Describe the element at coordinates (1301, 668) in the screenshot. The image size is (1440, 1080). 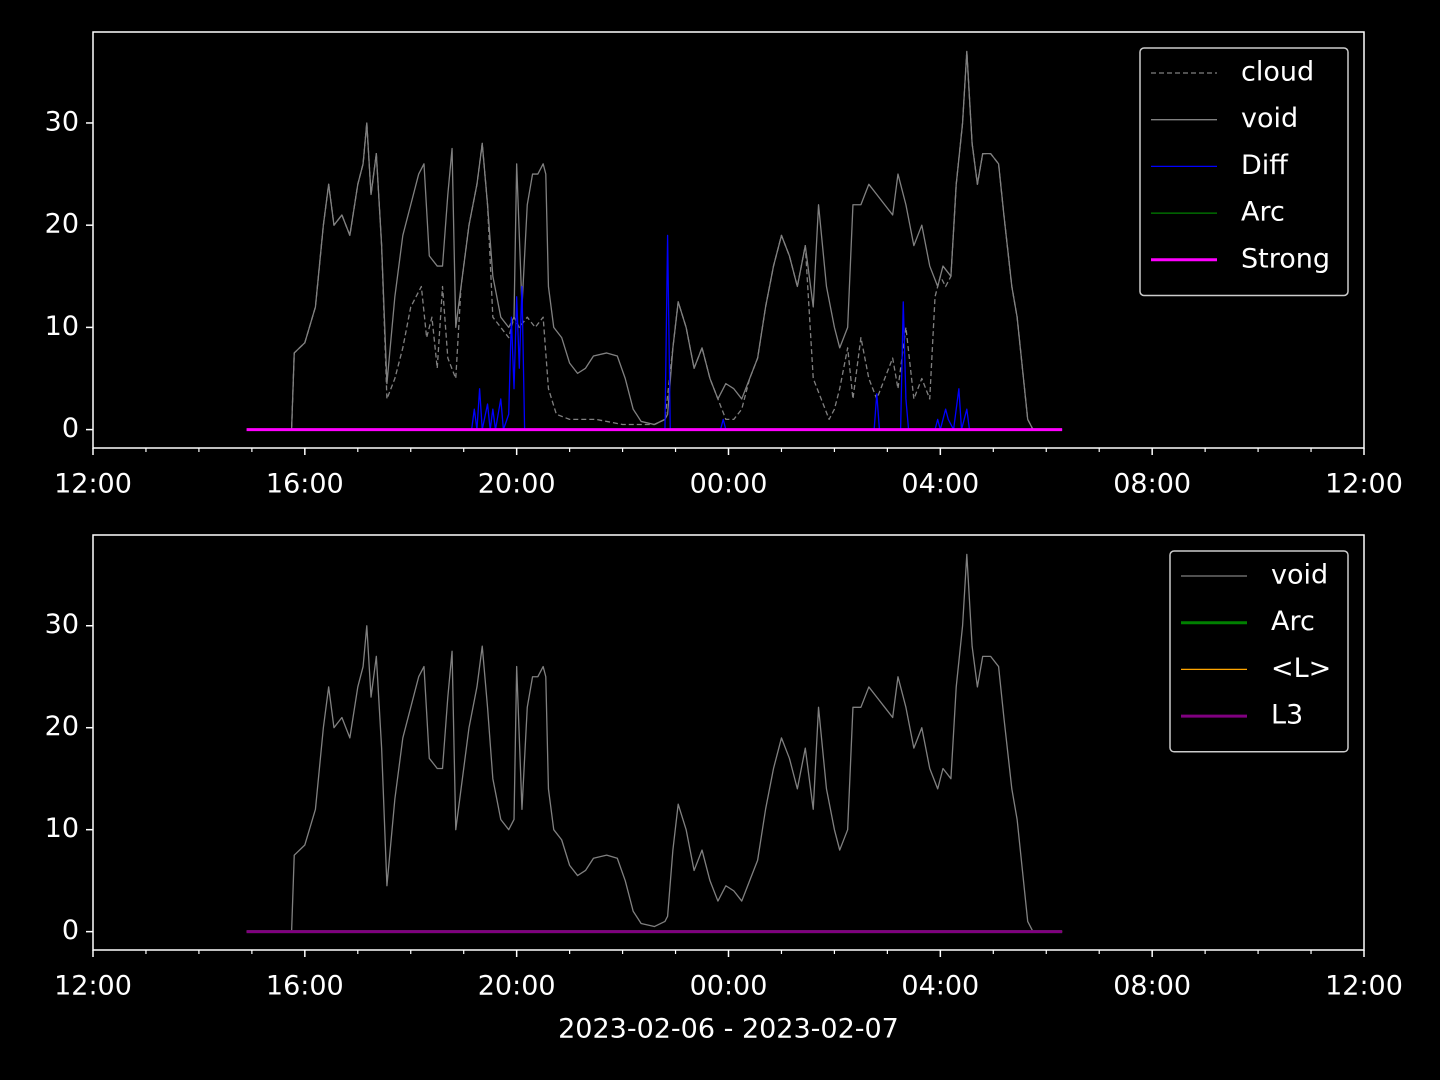
I see `legend-label: <L>` at that location.